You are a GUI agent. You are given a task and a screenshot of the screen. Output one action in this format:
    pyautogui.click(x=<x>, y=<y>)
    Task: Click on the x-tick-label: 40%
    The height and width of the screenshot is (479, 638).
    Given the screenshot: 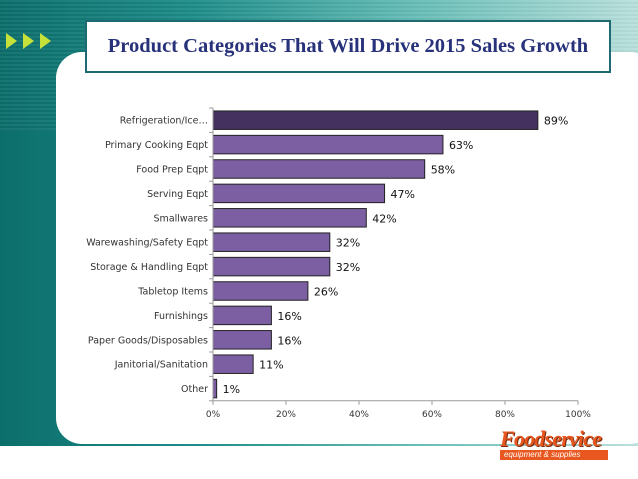 What is the action you would take?
    pyautogui.click(x=359, y=415)
    